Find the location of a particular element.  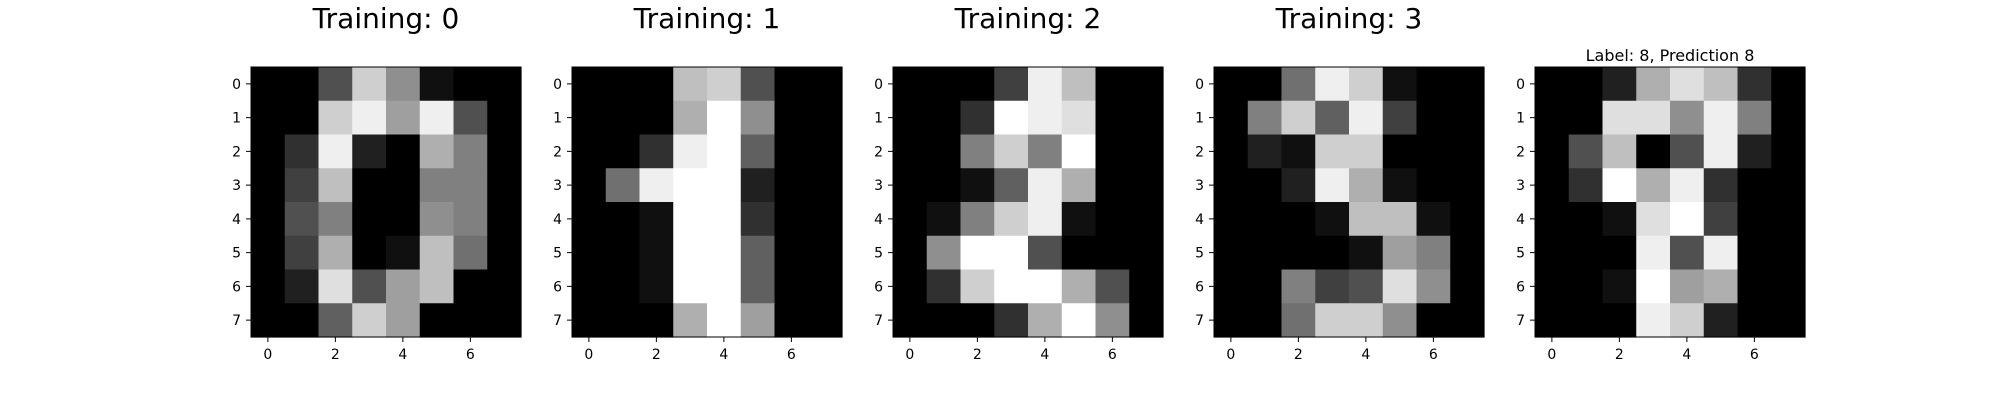

x-tick-label: 4 is located at coordinates (1044, 355).